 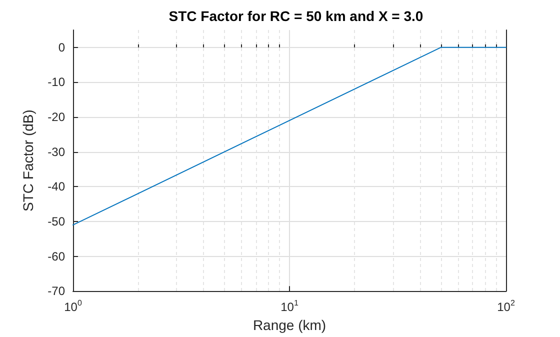 I want to click on y-tick-label: -20, so click(x=57, y=117).